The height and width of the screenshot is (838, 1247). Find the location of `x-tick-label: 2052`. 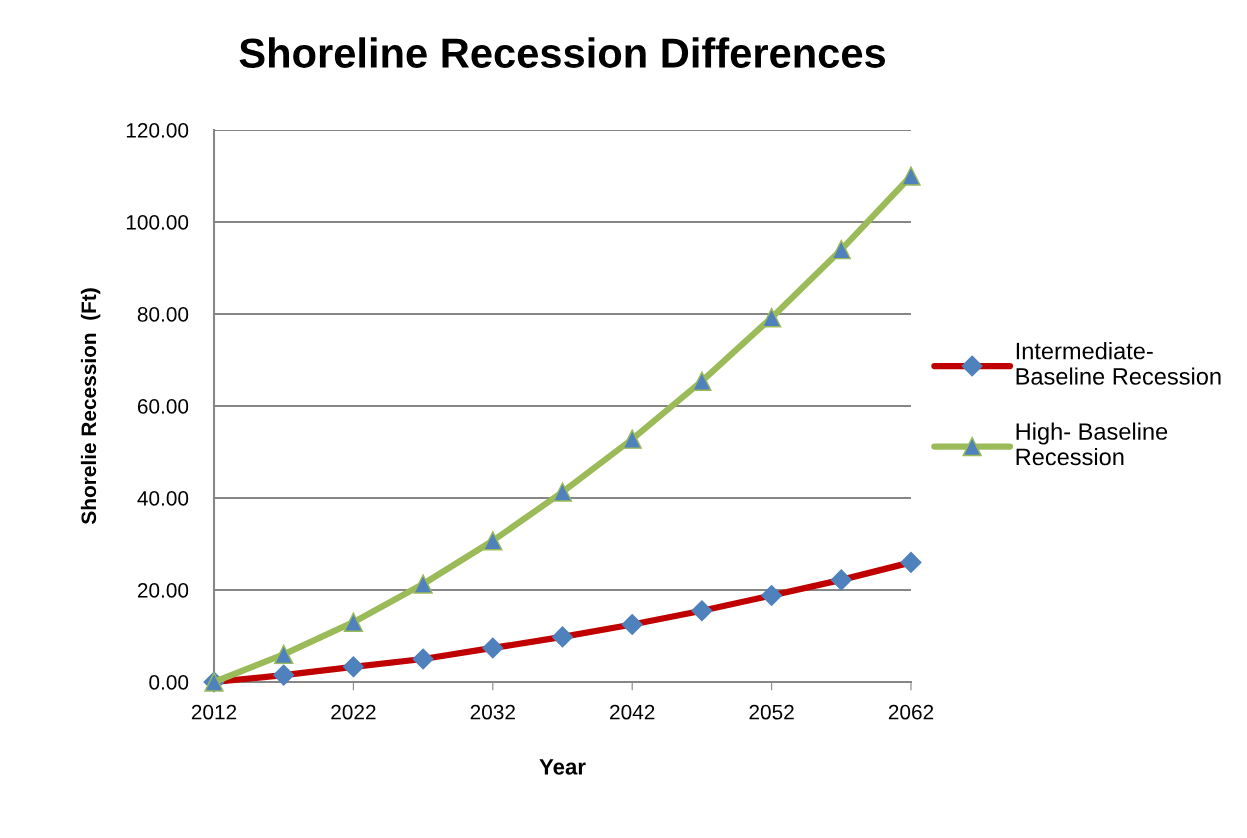

x-tick-label: 2052 is located at coordinates (771, 712).